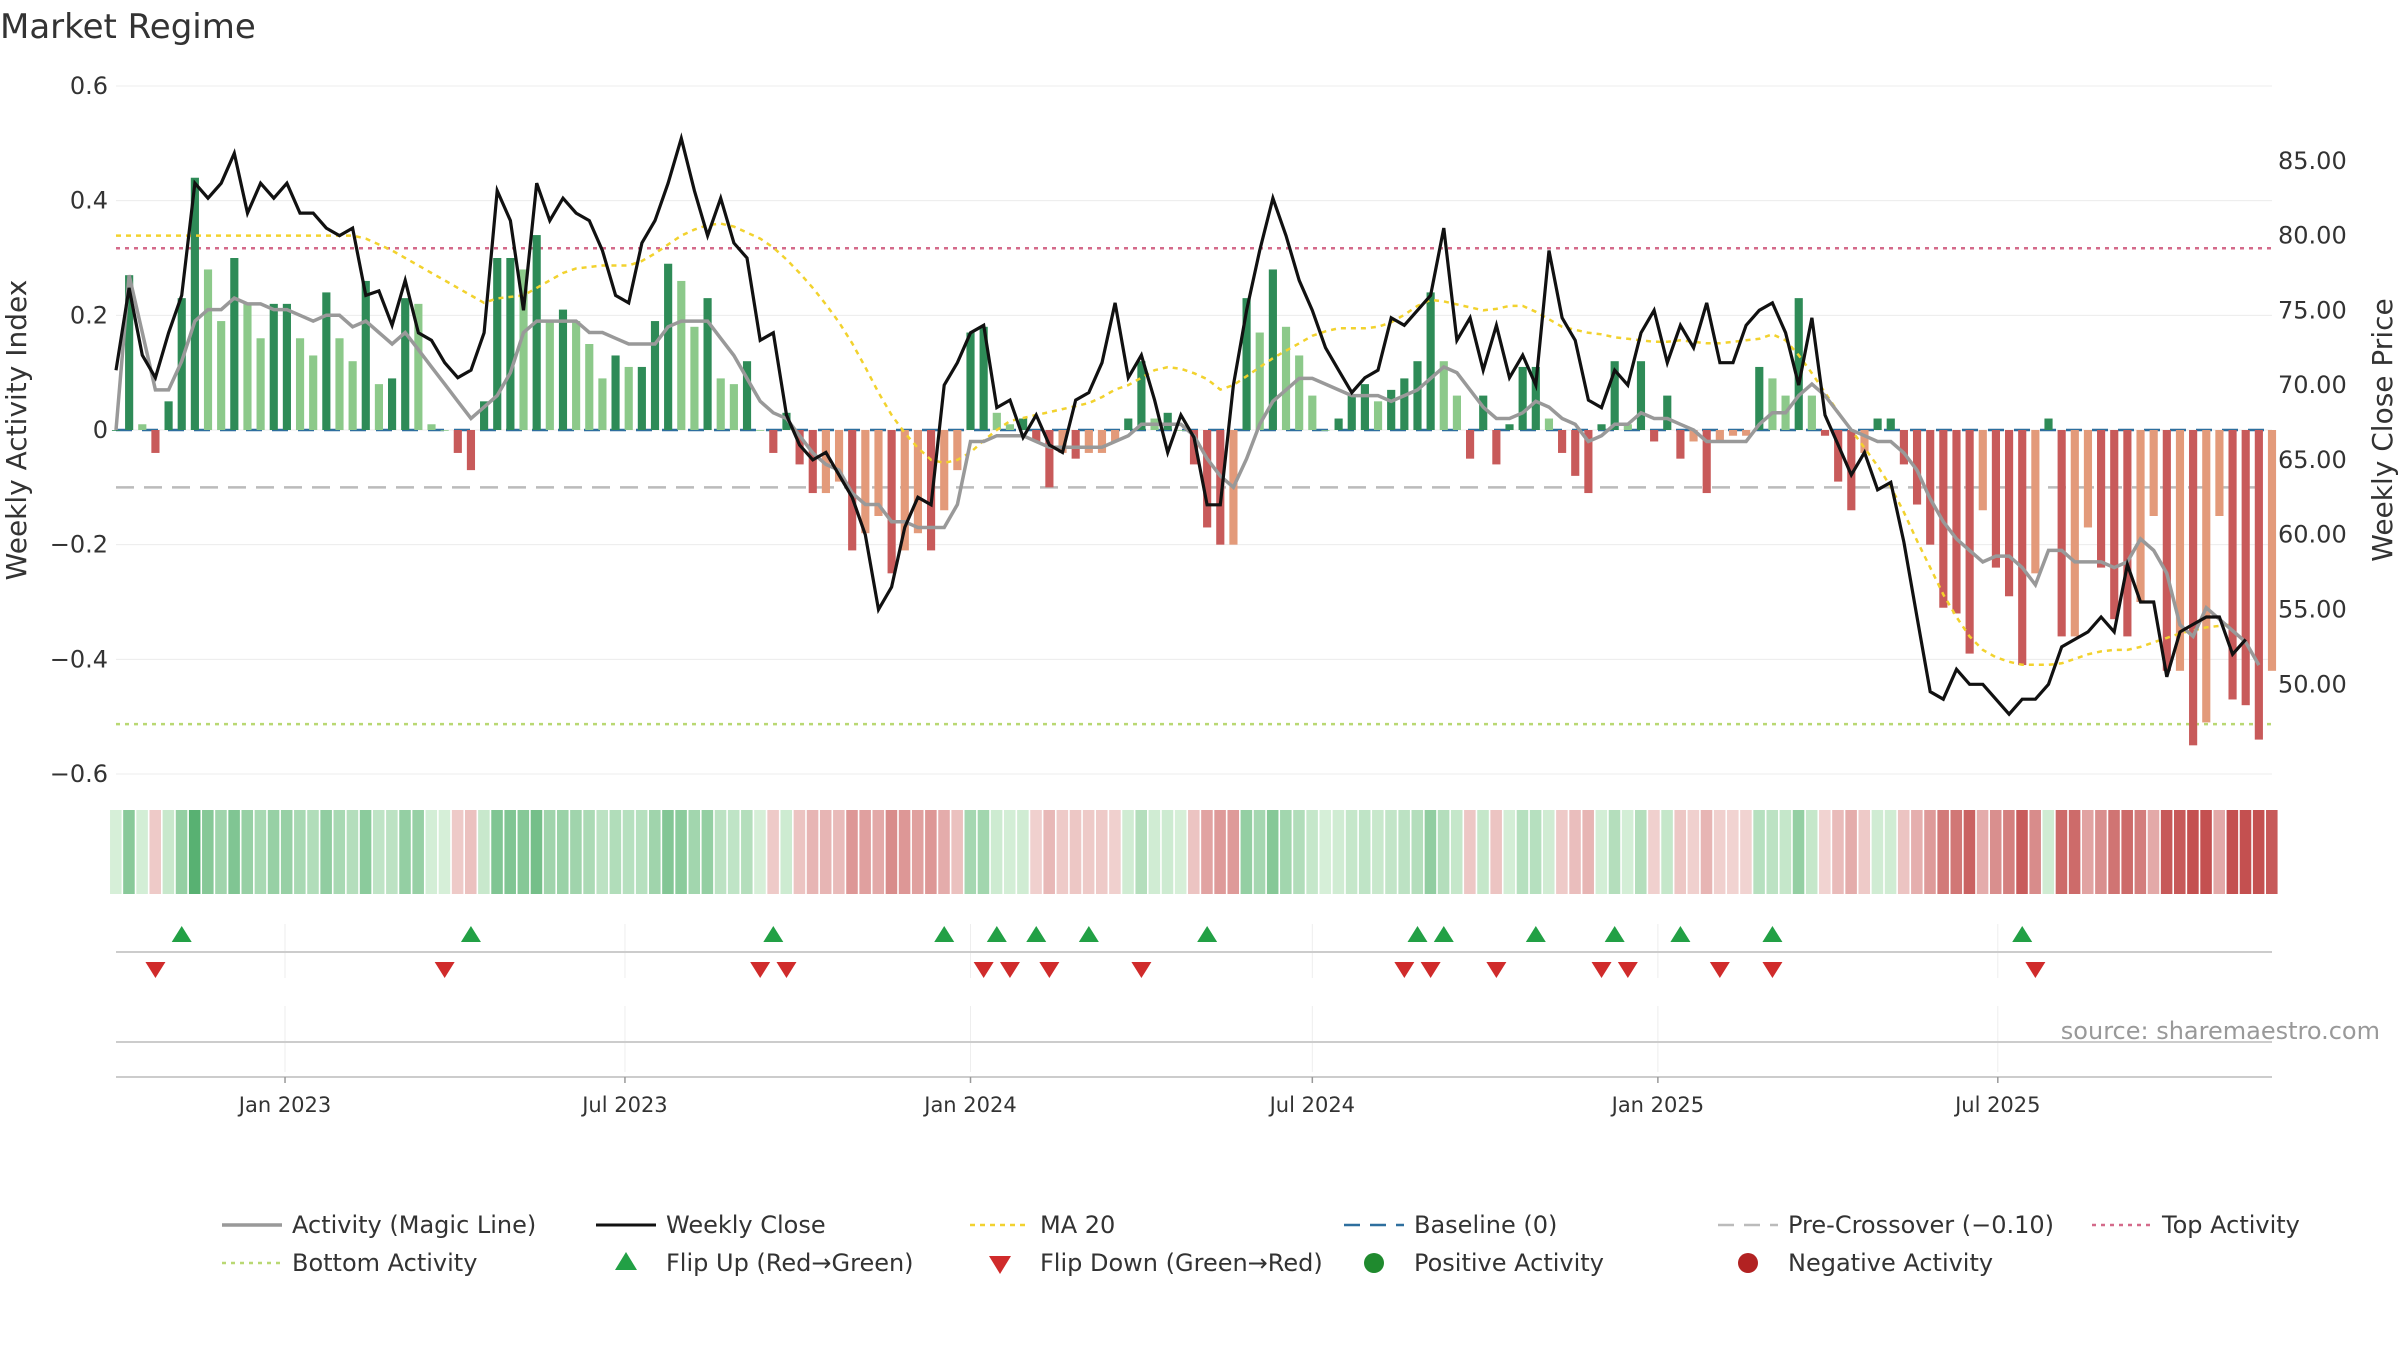 This screenshot has width=2400, height=1350. Describe the element at coordinates (1748, 1263) in the screenshot. I see `legend-swatch-negative` at that location.